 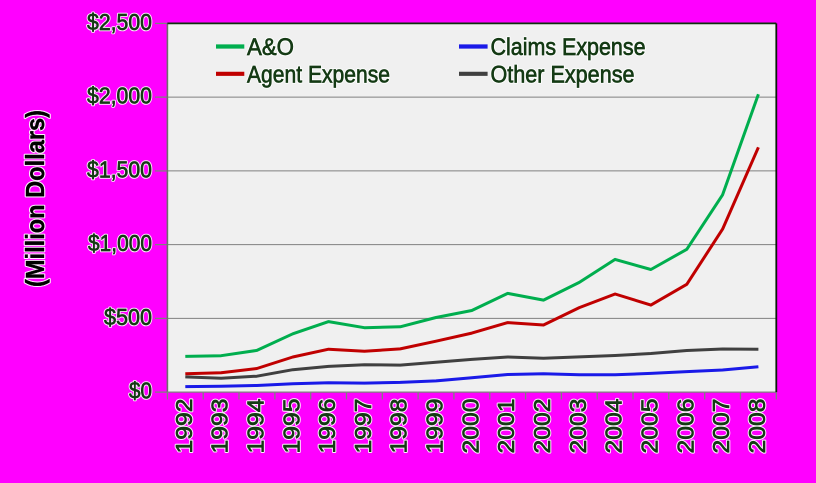 I want to click on svg-text: 2000, so click(x=470, y=426).